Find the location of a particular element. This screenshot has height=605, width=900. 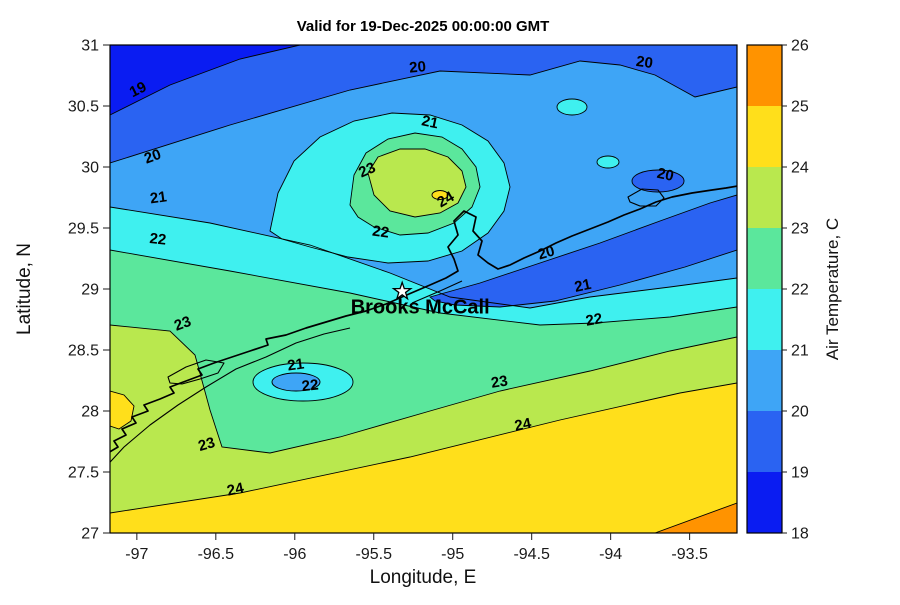

colorbar-label: Air Temperature, C is located at coordinates (832, 289).